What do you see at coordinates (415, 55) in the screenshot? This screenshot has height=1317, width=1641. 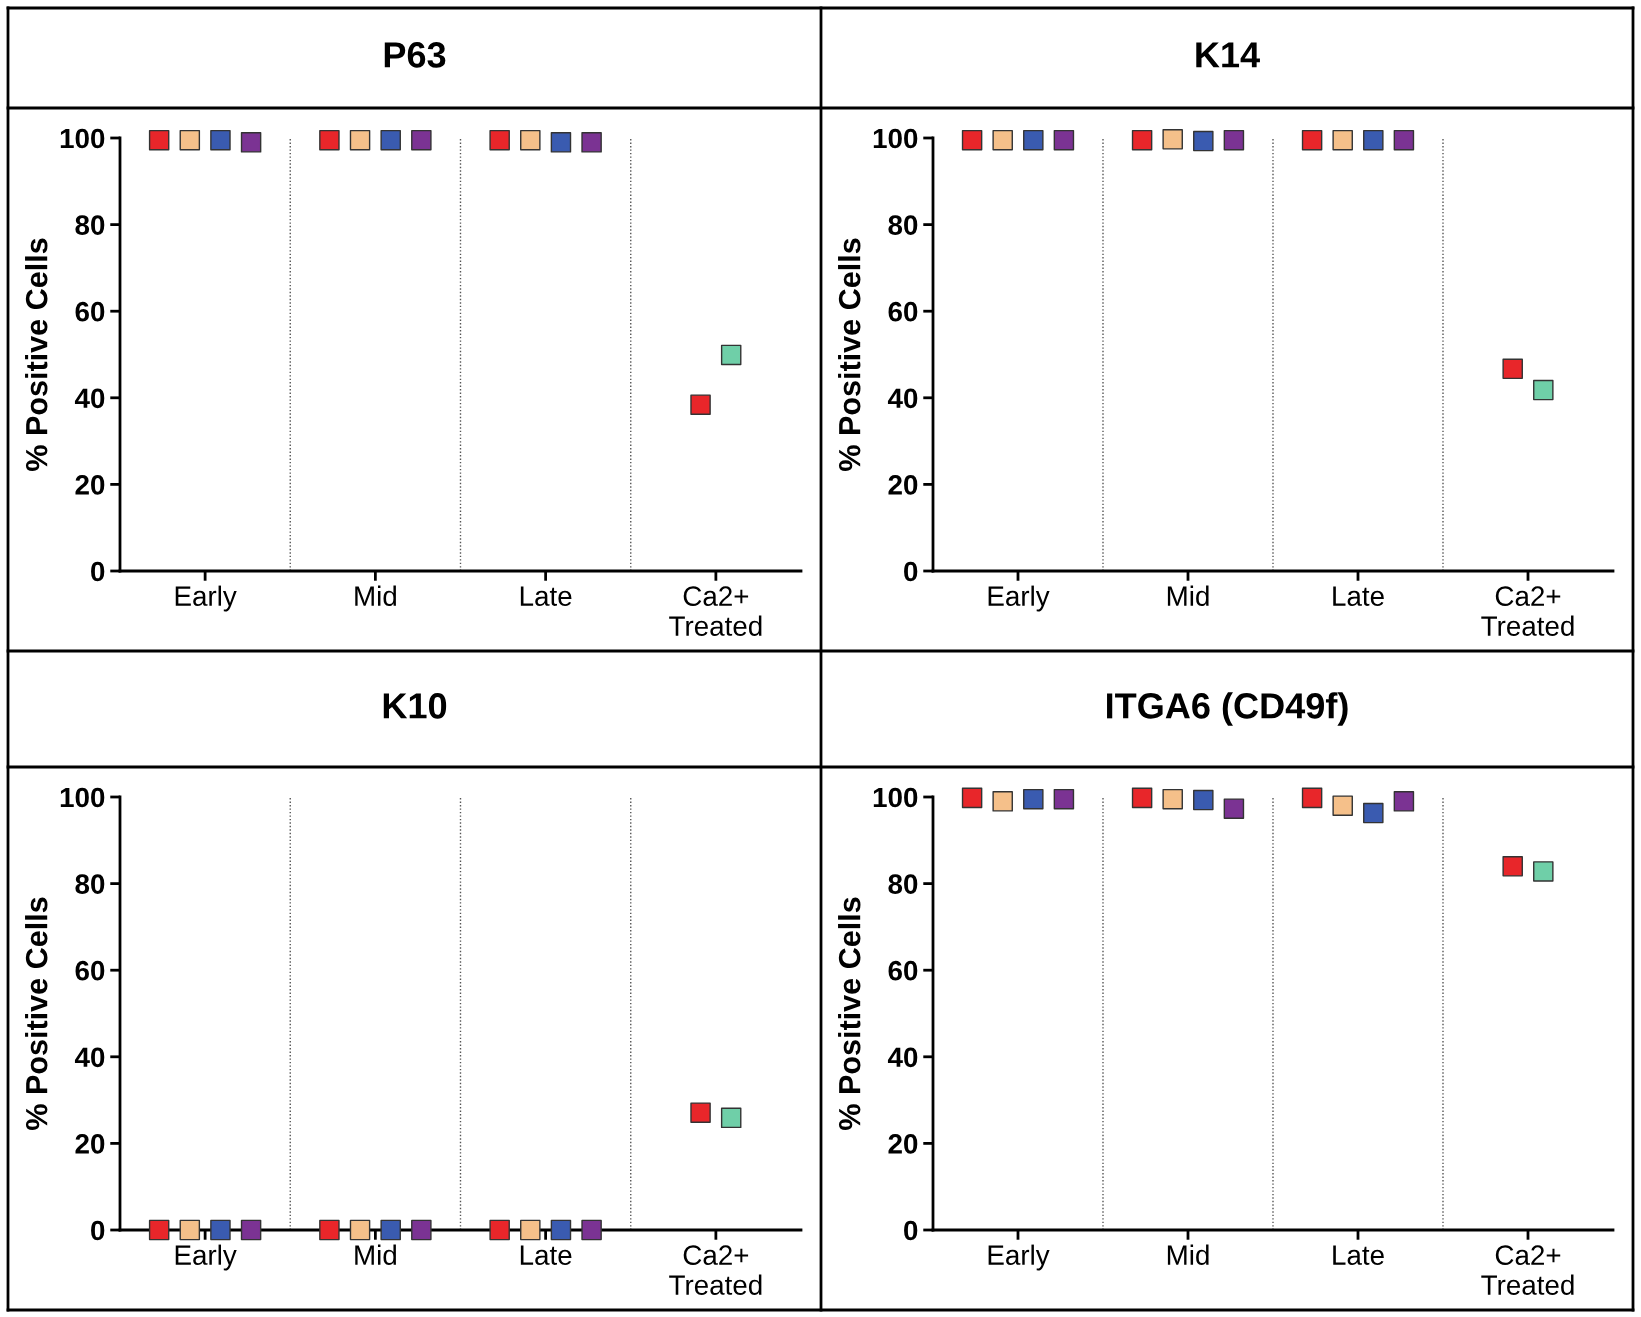 I see `chart-title: P63` at bounding box center [415, 55].